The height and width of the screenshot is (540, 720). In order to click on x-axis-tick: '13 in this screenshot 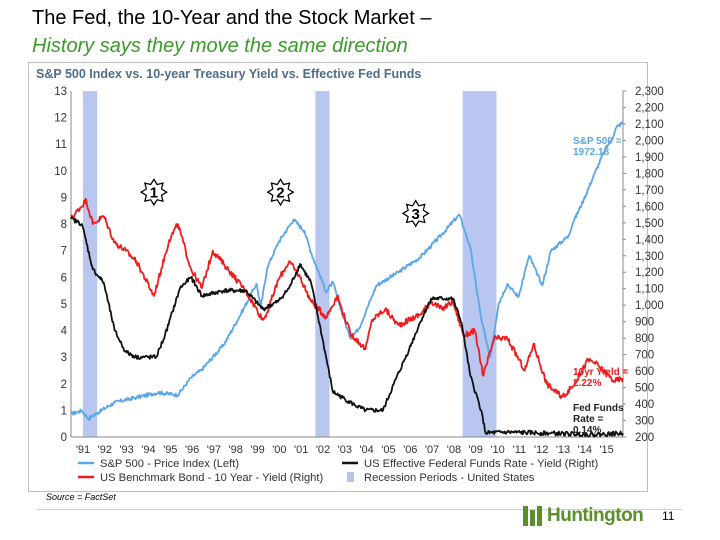, I will do `click(563, 450)`.